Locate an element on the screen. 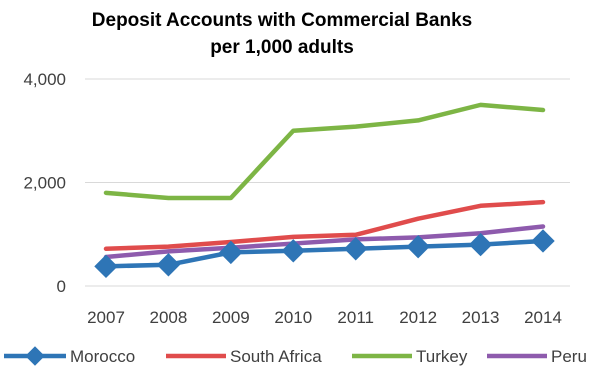 This screenshot has height=368, width=598. legend-label-peru: Peru is located at coordinates (569, 356).